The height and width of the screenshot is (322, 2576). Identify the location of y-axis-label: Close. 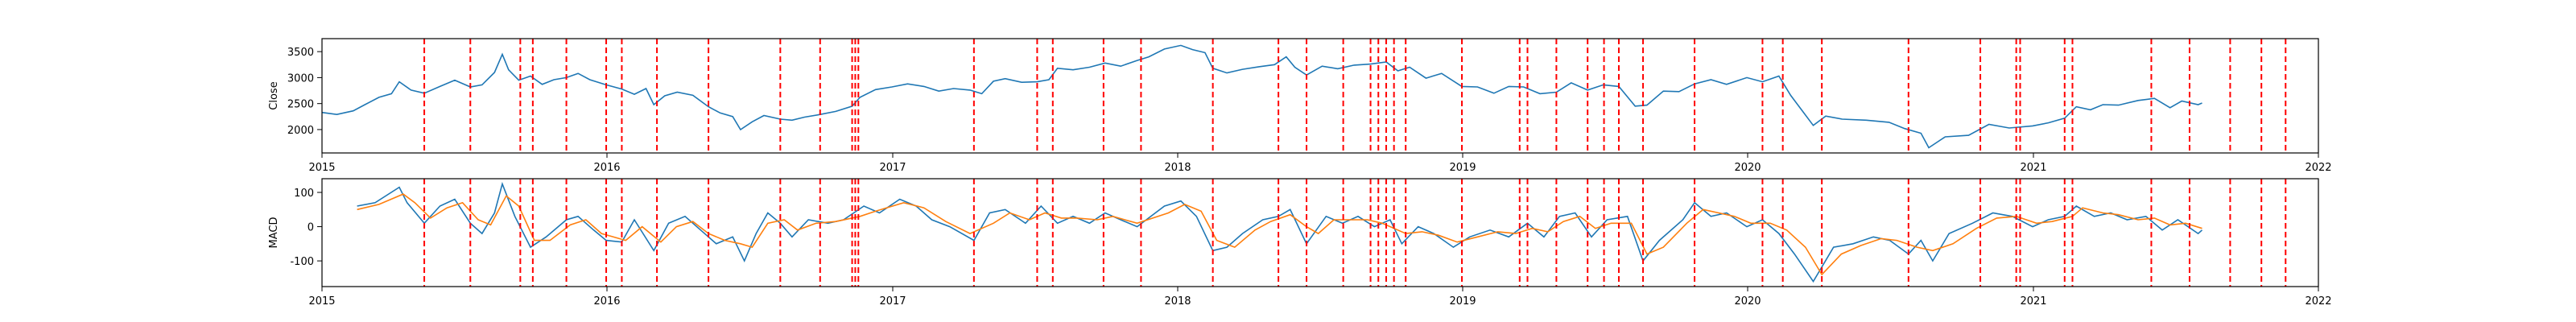
(274, 95).